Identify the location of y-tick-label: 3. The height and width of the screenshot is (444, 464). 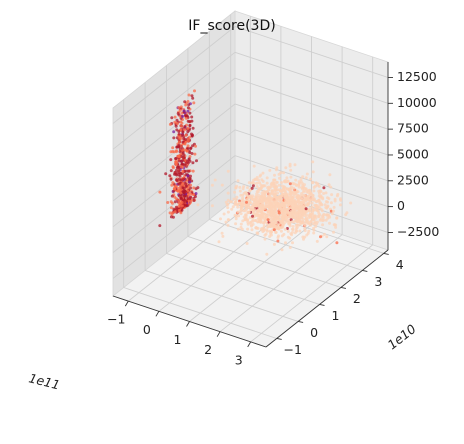
(378, 281).